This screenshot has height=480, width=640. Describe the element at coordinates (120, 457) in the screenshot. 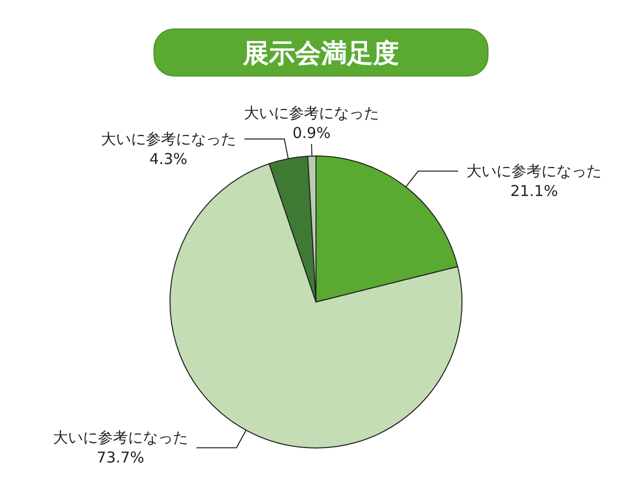

I see `data-label: 73.7%` at that location.